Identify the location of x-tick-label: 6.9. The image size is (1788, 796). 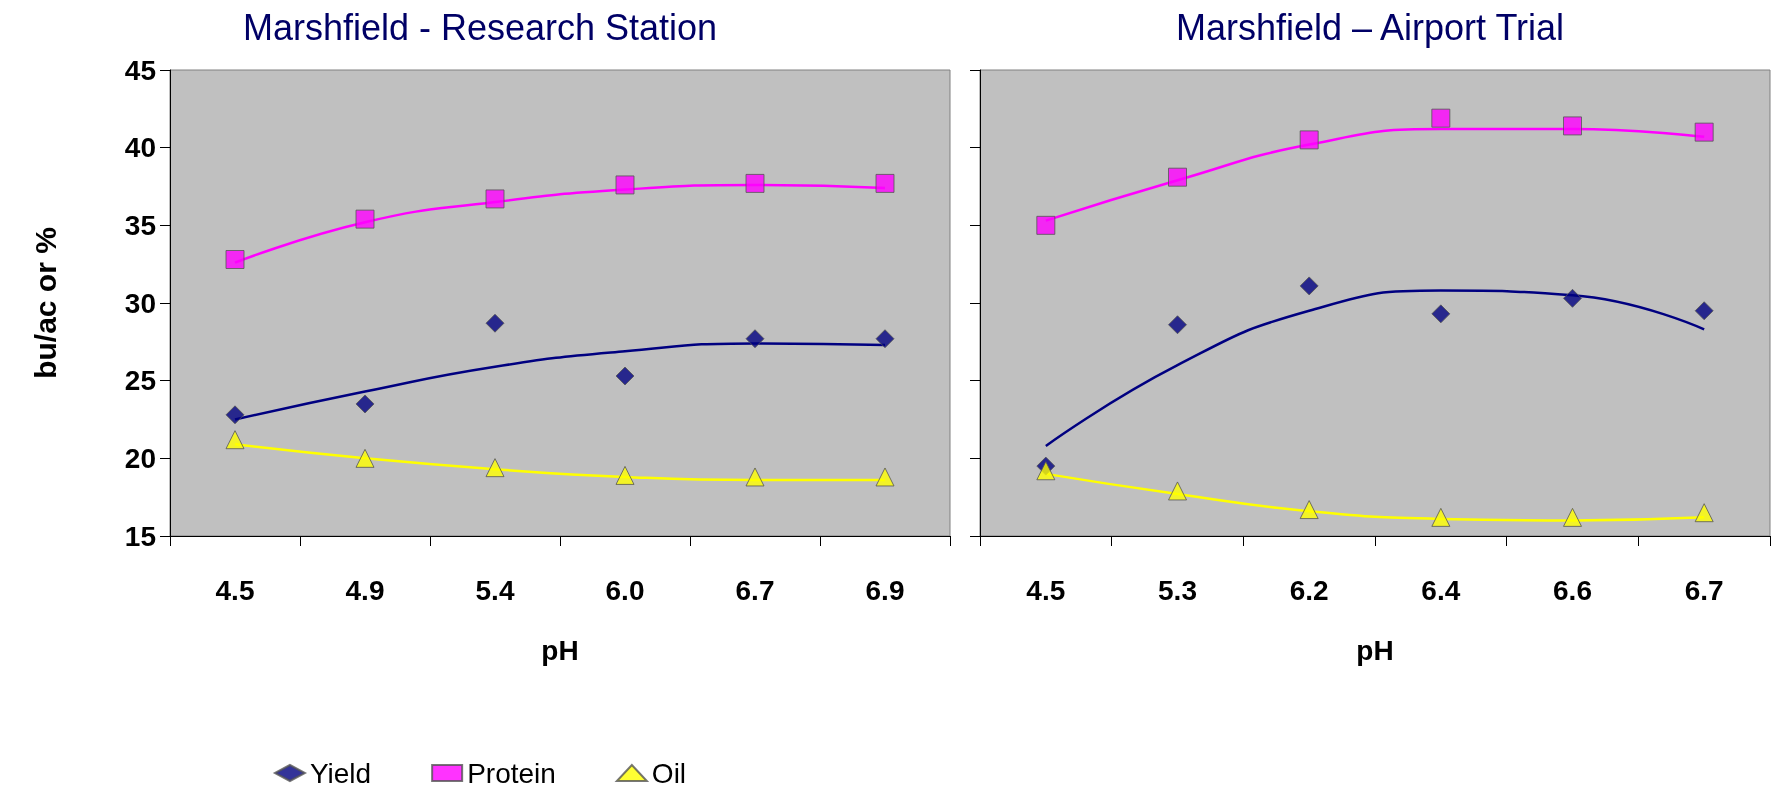
(885, 590).